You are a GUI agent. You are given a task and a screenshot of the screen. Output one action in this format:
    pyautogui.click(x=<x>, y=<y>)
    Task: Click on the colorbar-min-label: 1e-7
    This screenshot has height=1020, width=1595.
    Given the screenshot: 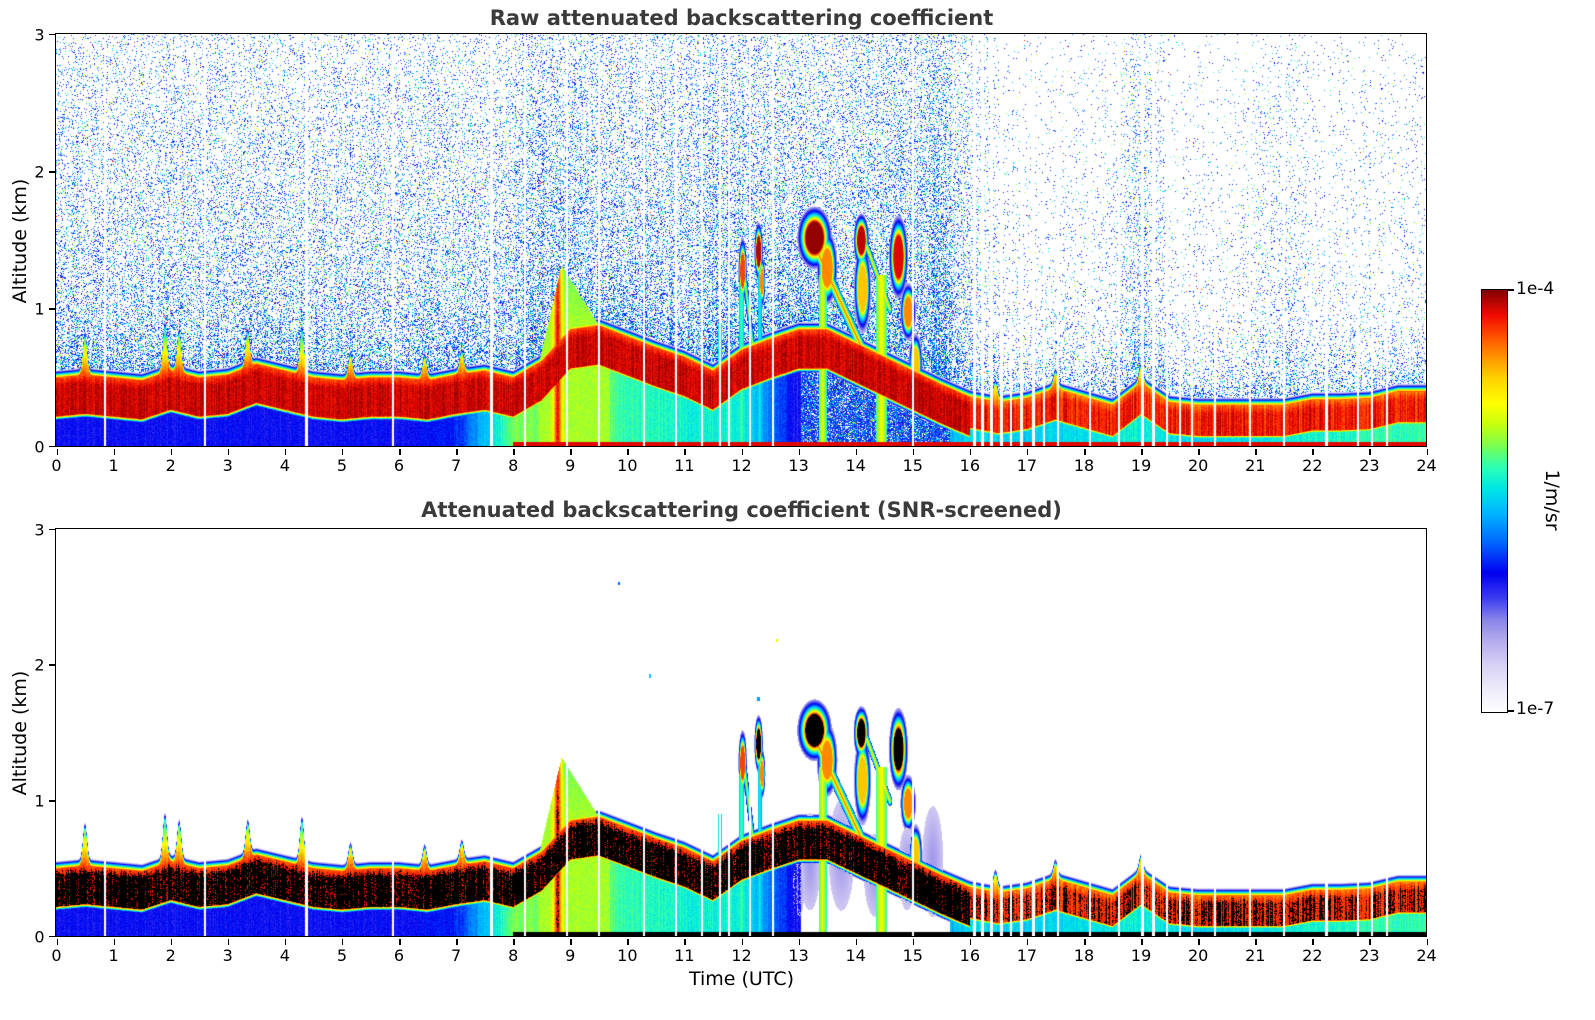 What is the action you would take?
    pyautogui.click(x=1535, y=709)
    